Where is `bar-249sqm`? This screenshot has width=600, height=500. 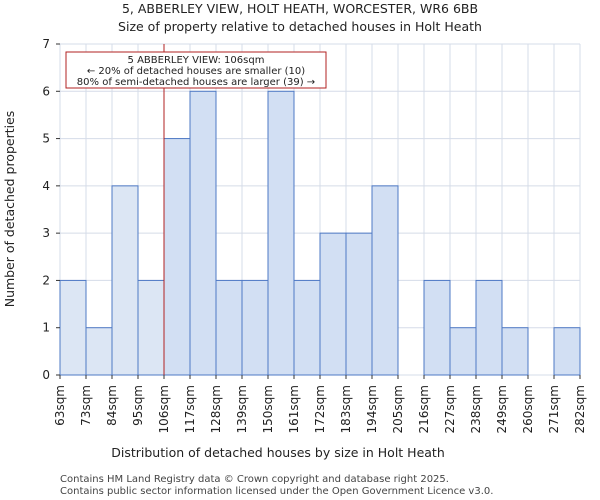
bar-249sqm is located at coordinates (515, 351).